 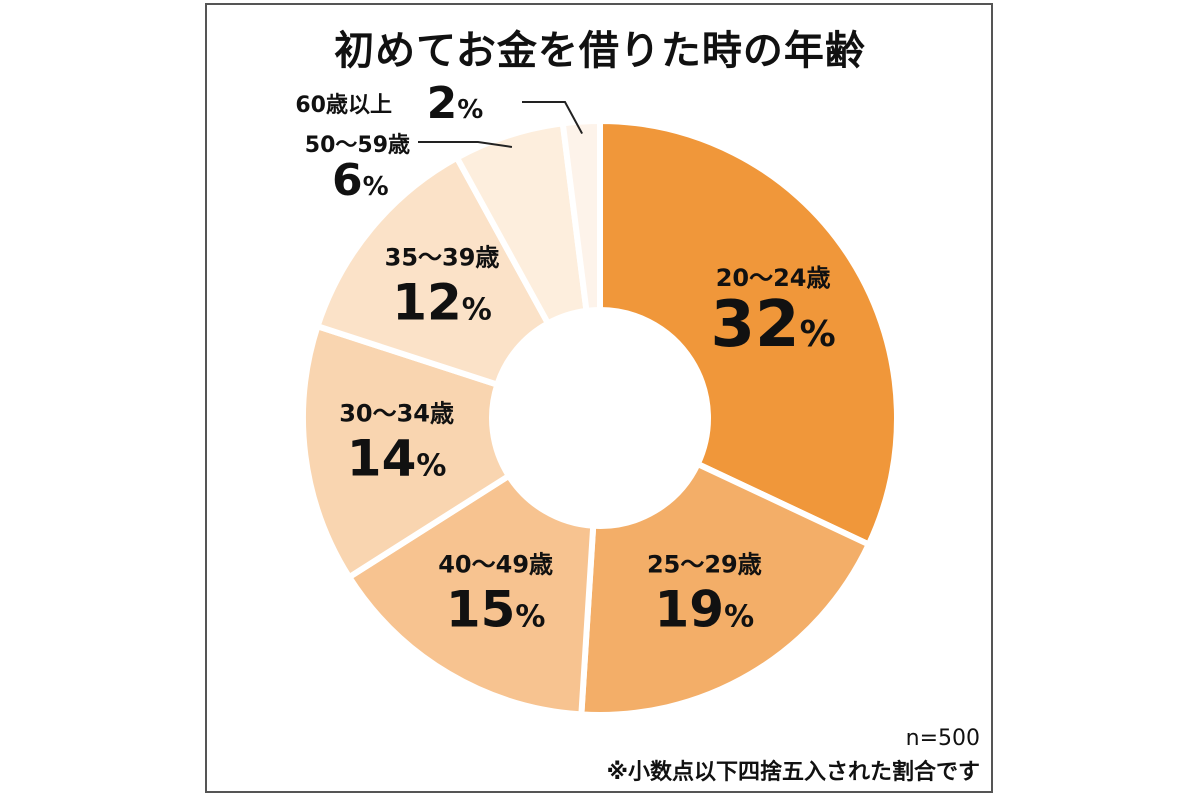 What do you see at coordinates (704, 564) in the screenshot?
I see `slice-category-1: 25～29歳` at bounding box center [704, 564].